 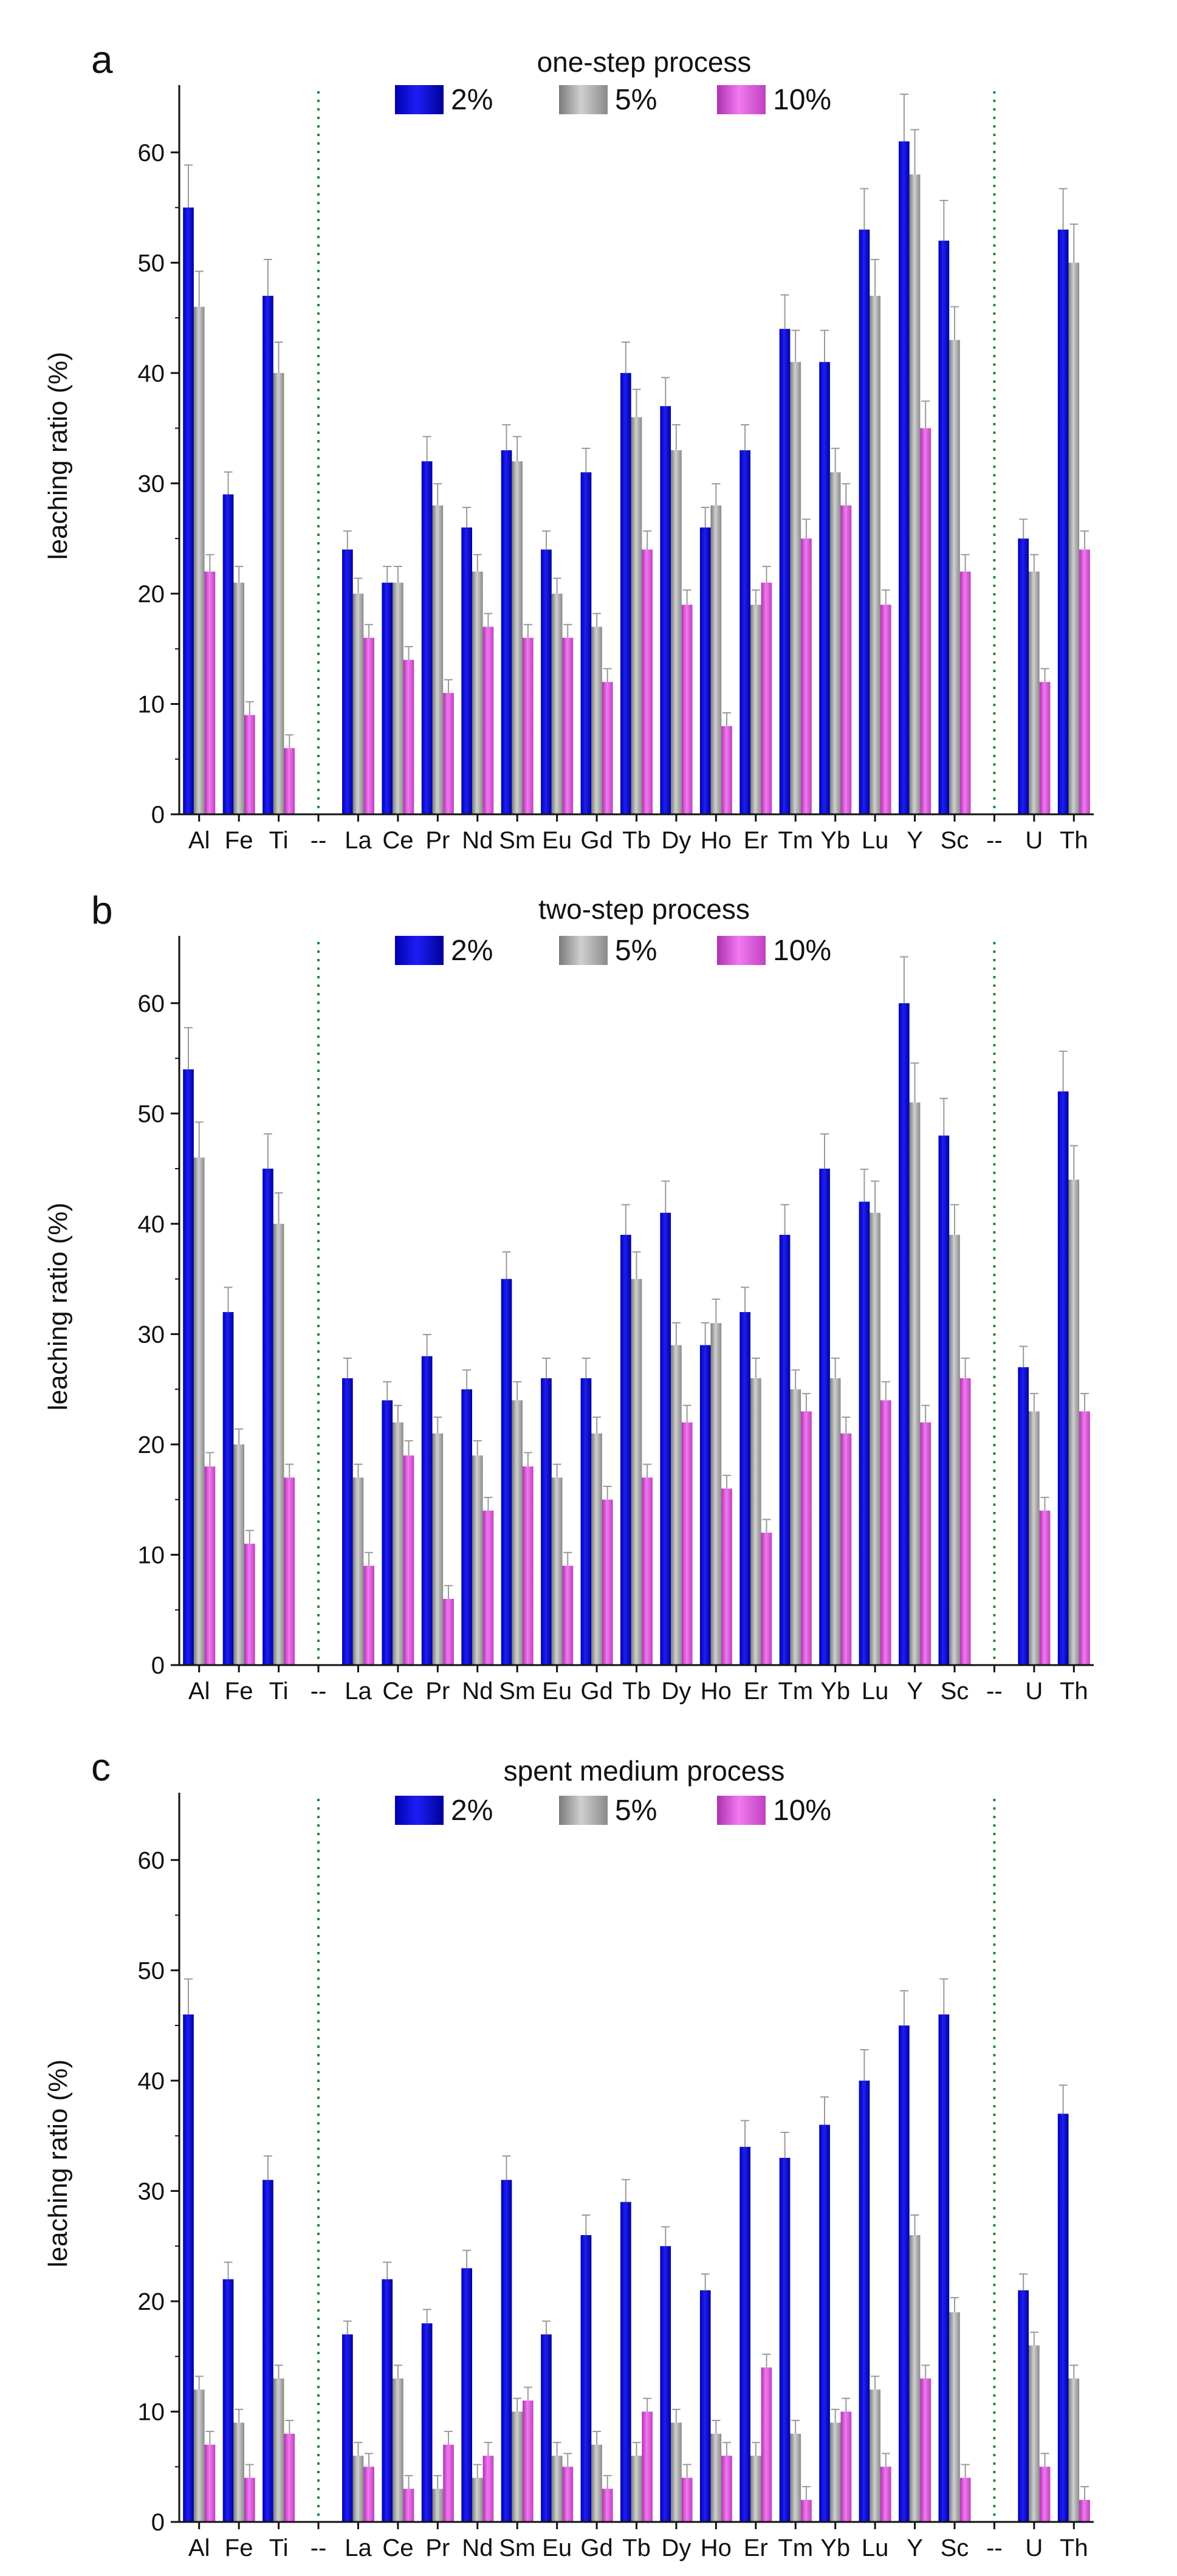 I want to click on bar-b-Gd-2%, so click(x=586, y=1521).